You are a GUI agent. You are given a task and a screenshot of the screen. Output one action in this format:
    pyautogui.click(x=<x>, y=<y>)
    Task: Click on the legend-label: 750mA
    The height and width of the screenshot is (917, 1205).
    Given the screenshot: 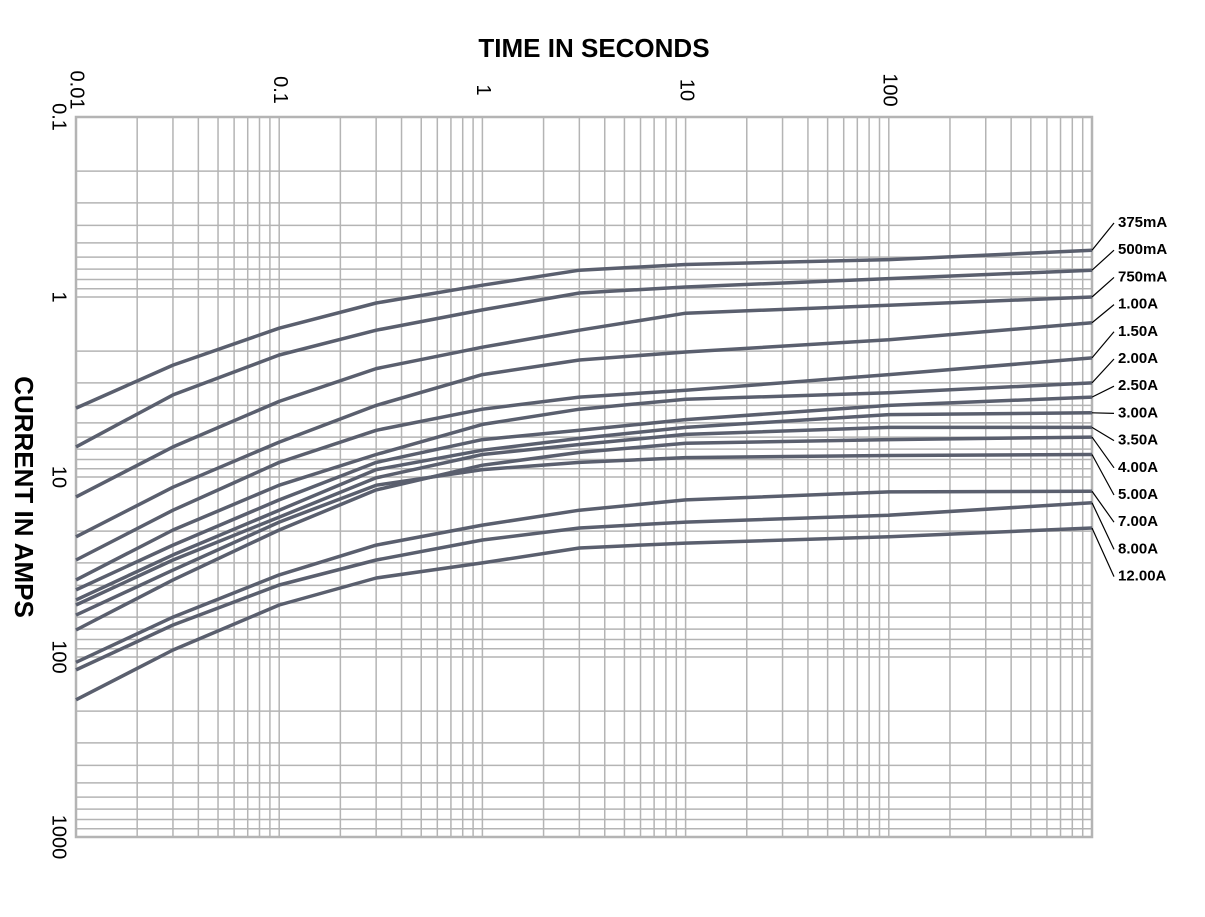 What is the action you would take?
    pyautogui.click(x=1142, y=276)
    